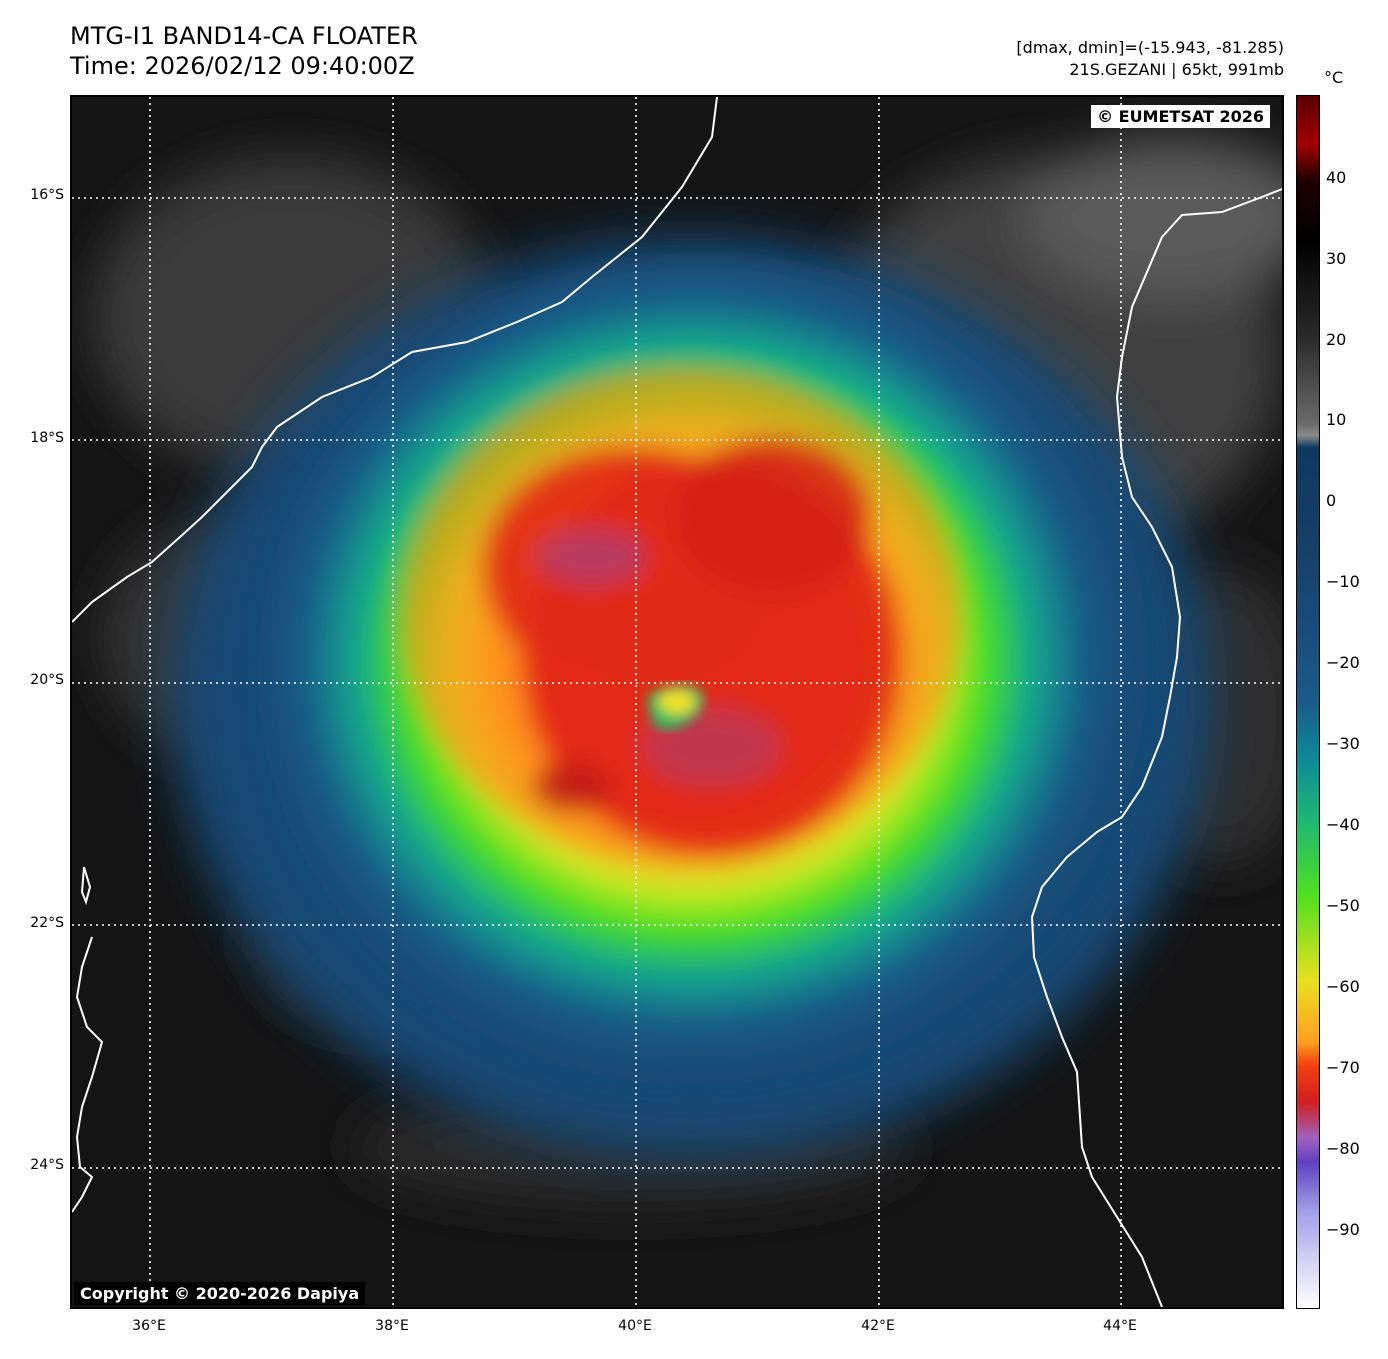  Describe the element at coordinates (1308, 702) in the screenshot. I see `temperature-colorbar` at that location.